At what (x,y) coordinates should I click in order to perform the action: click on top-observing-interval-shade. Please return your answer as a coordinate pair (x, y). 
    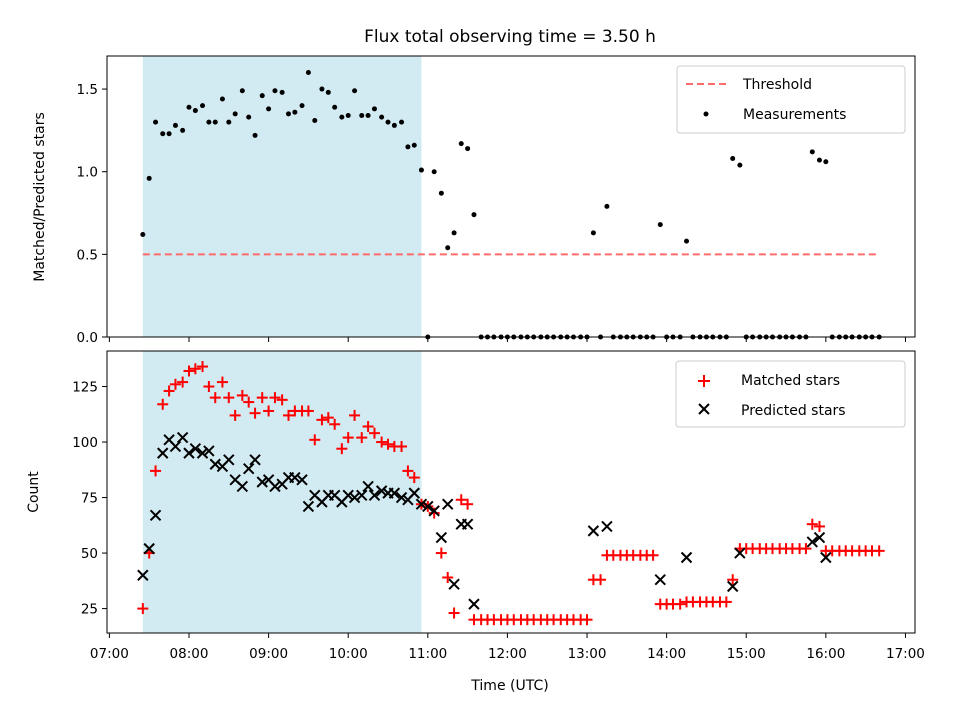
    Looking at the image, I should click on (282, 196).